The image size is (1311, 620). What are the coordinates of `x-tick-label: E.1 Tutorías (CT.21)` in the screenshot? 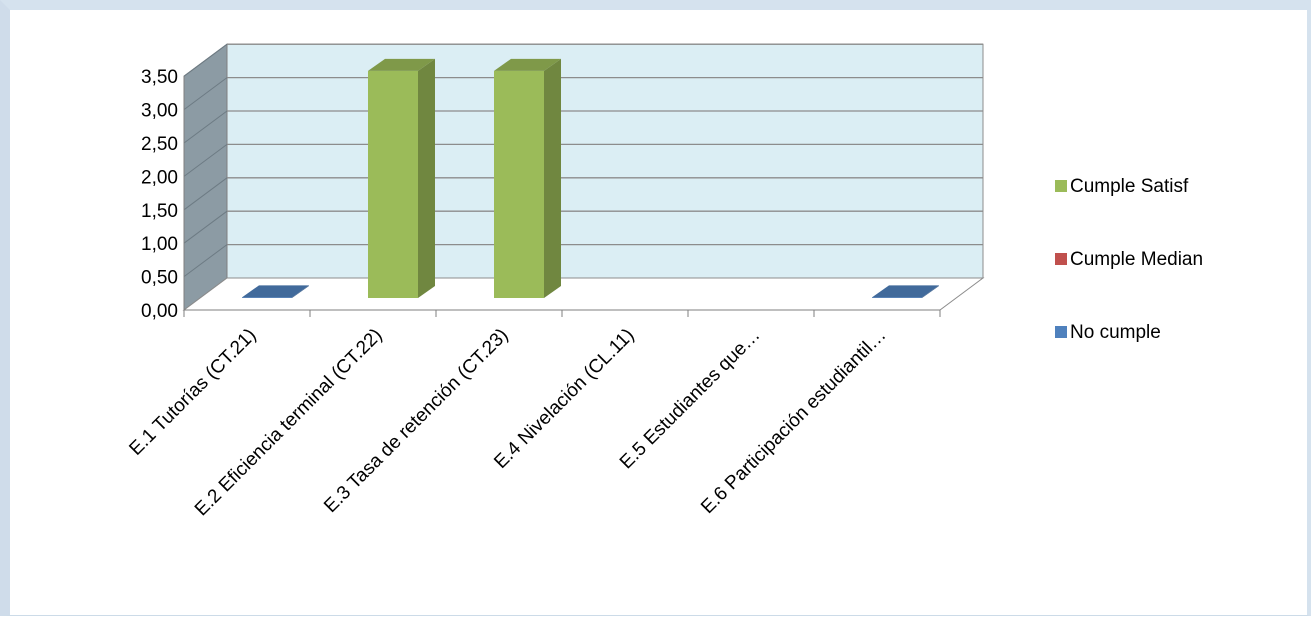 It's located at (192, 392).